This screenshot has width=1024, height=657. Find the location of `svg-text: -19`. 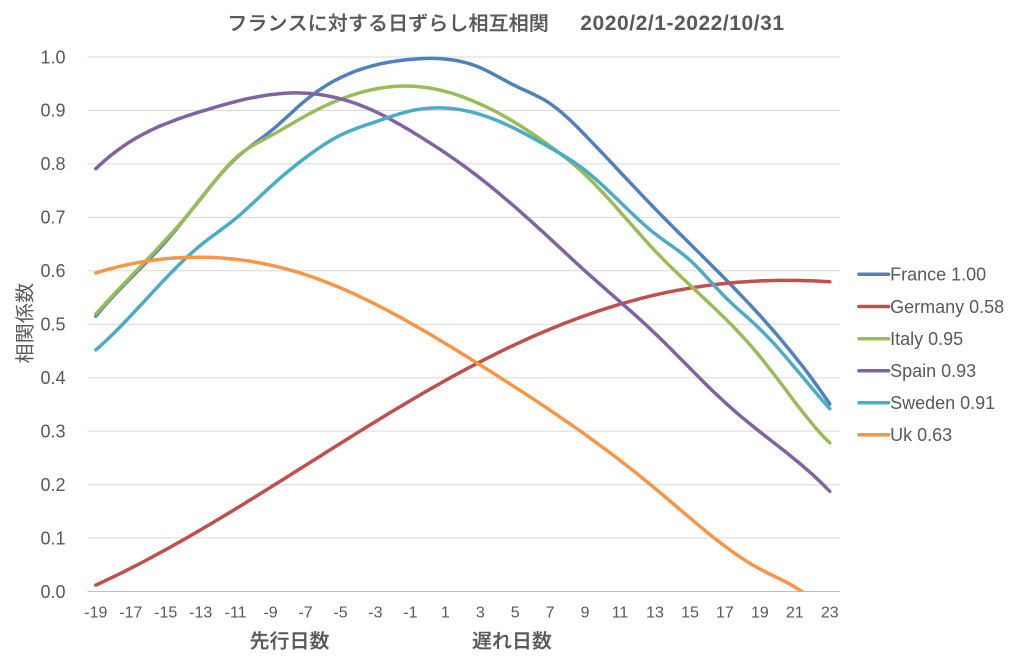

svg-text: -19 is located at coordinates (95, 613).